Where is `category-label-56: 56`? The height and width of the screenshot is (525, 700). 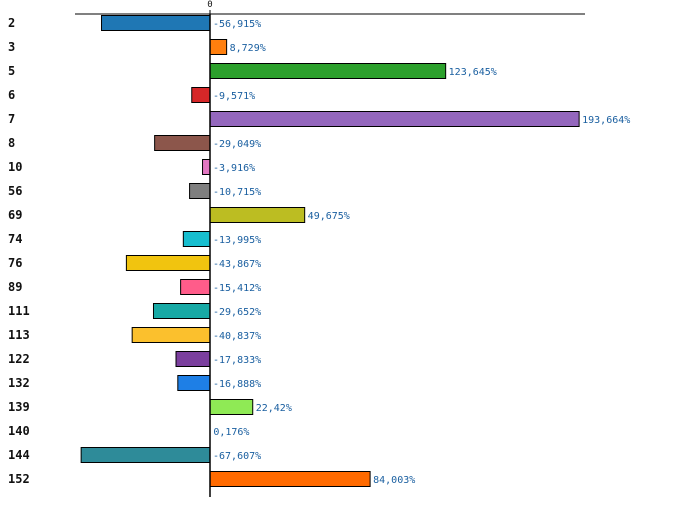
category-label-56: 56 is located at coordinates (15, 191).